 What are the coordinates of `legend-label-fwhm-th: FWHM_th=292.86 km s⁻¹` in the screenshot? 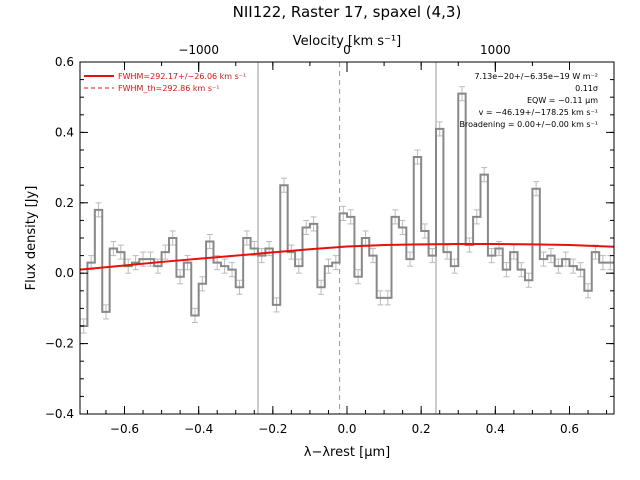 It's located at (168, 88).